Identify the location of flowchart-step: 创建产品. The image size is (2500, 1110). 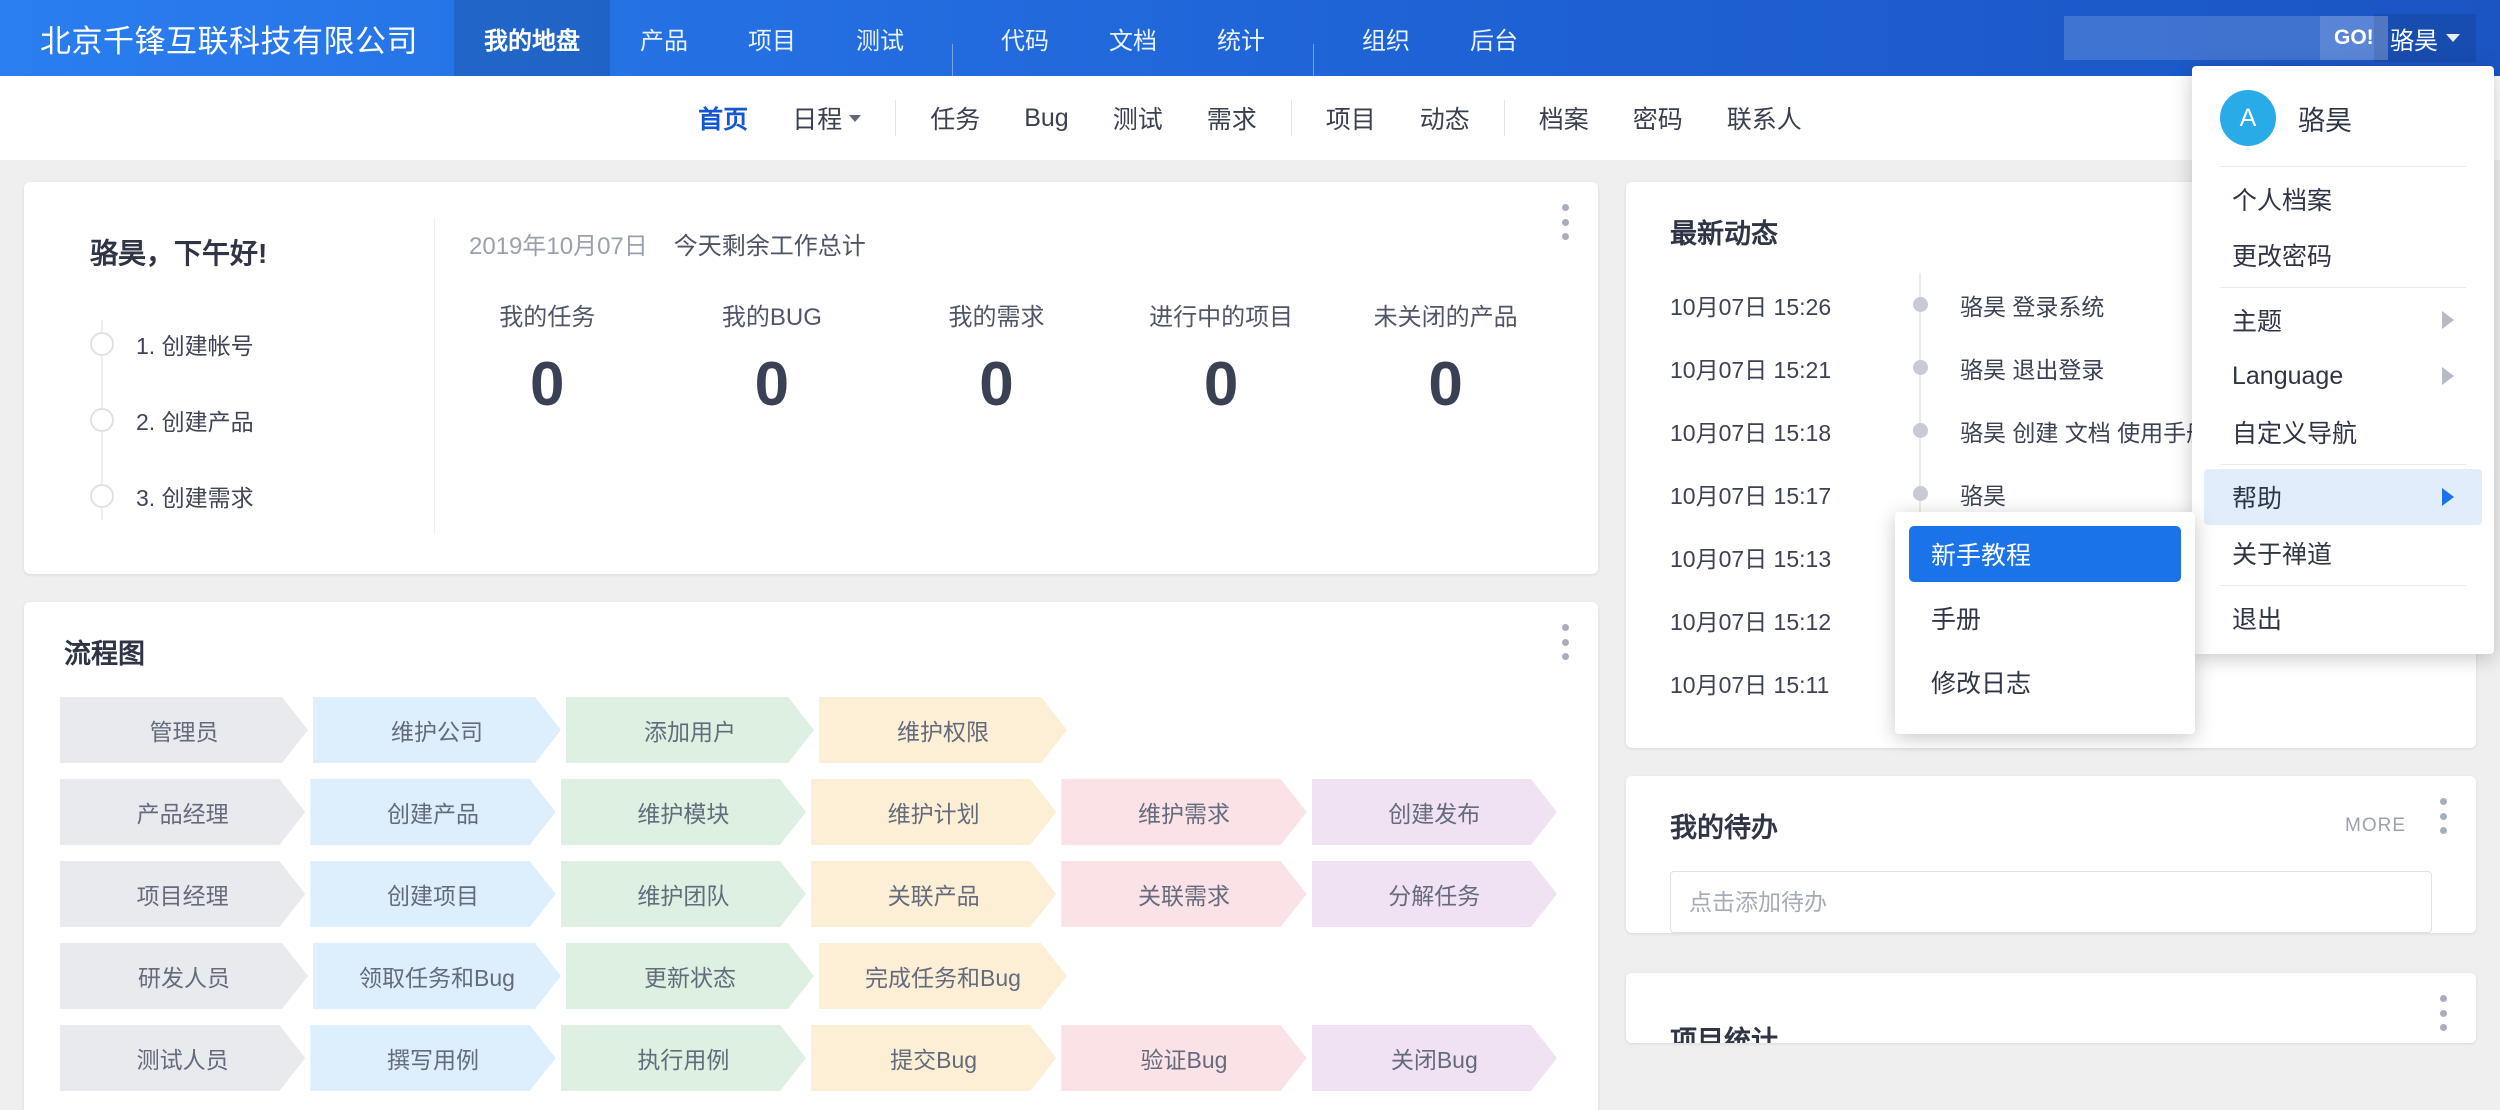
(432, 812).